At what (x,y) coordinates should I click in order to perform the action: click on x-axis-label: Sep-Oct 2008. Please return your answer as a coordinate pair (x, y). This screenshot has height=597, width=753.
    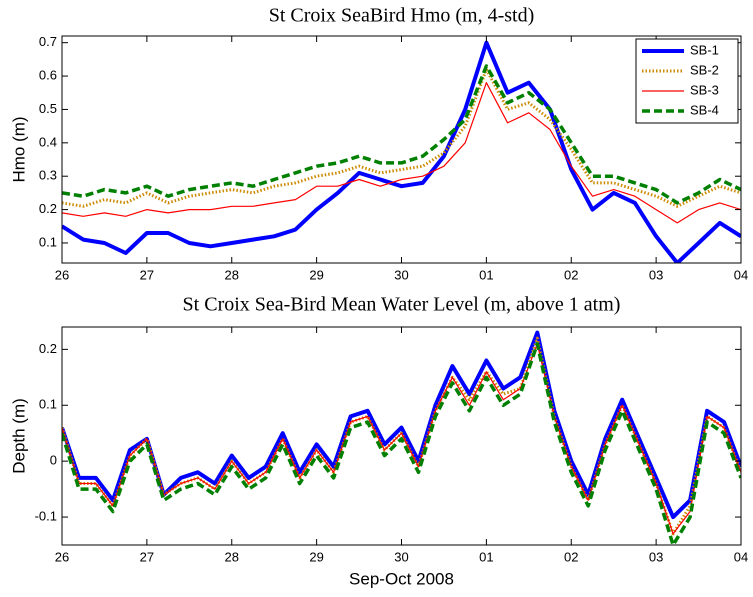
    Looking at the image, I should click on (401, 578).